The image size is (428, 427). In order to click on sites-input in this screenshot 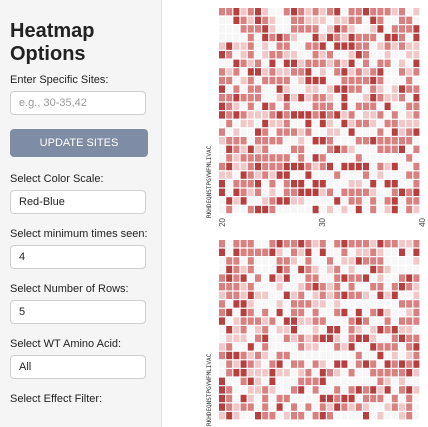, I will do `click(78, 103)`.